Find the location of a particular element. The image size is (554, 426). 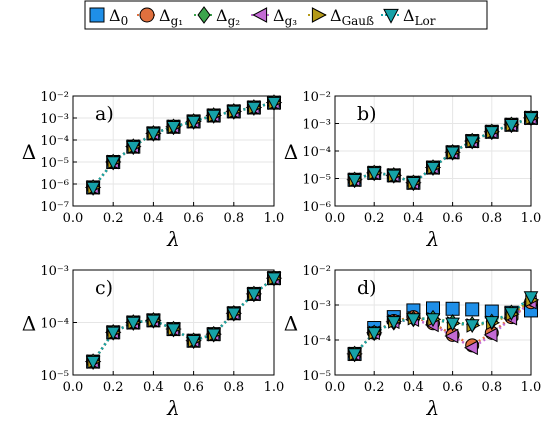

series-0-points is located at coordinates (183, 320).